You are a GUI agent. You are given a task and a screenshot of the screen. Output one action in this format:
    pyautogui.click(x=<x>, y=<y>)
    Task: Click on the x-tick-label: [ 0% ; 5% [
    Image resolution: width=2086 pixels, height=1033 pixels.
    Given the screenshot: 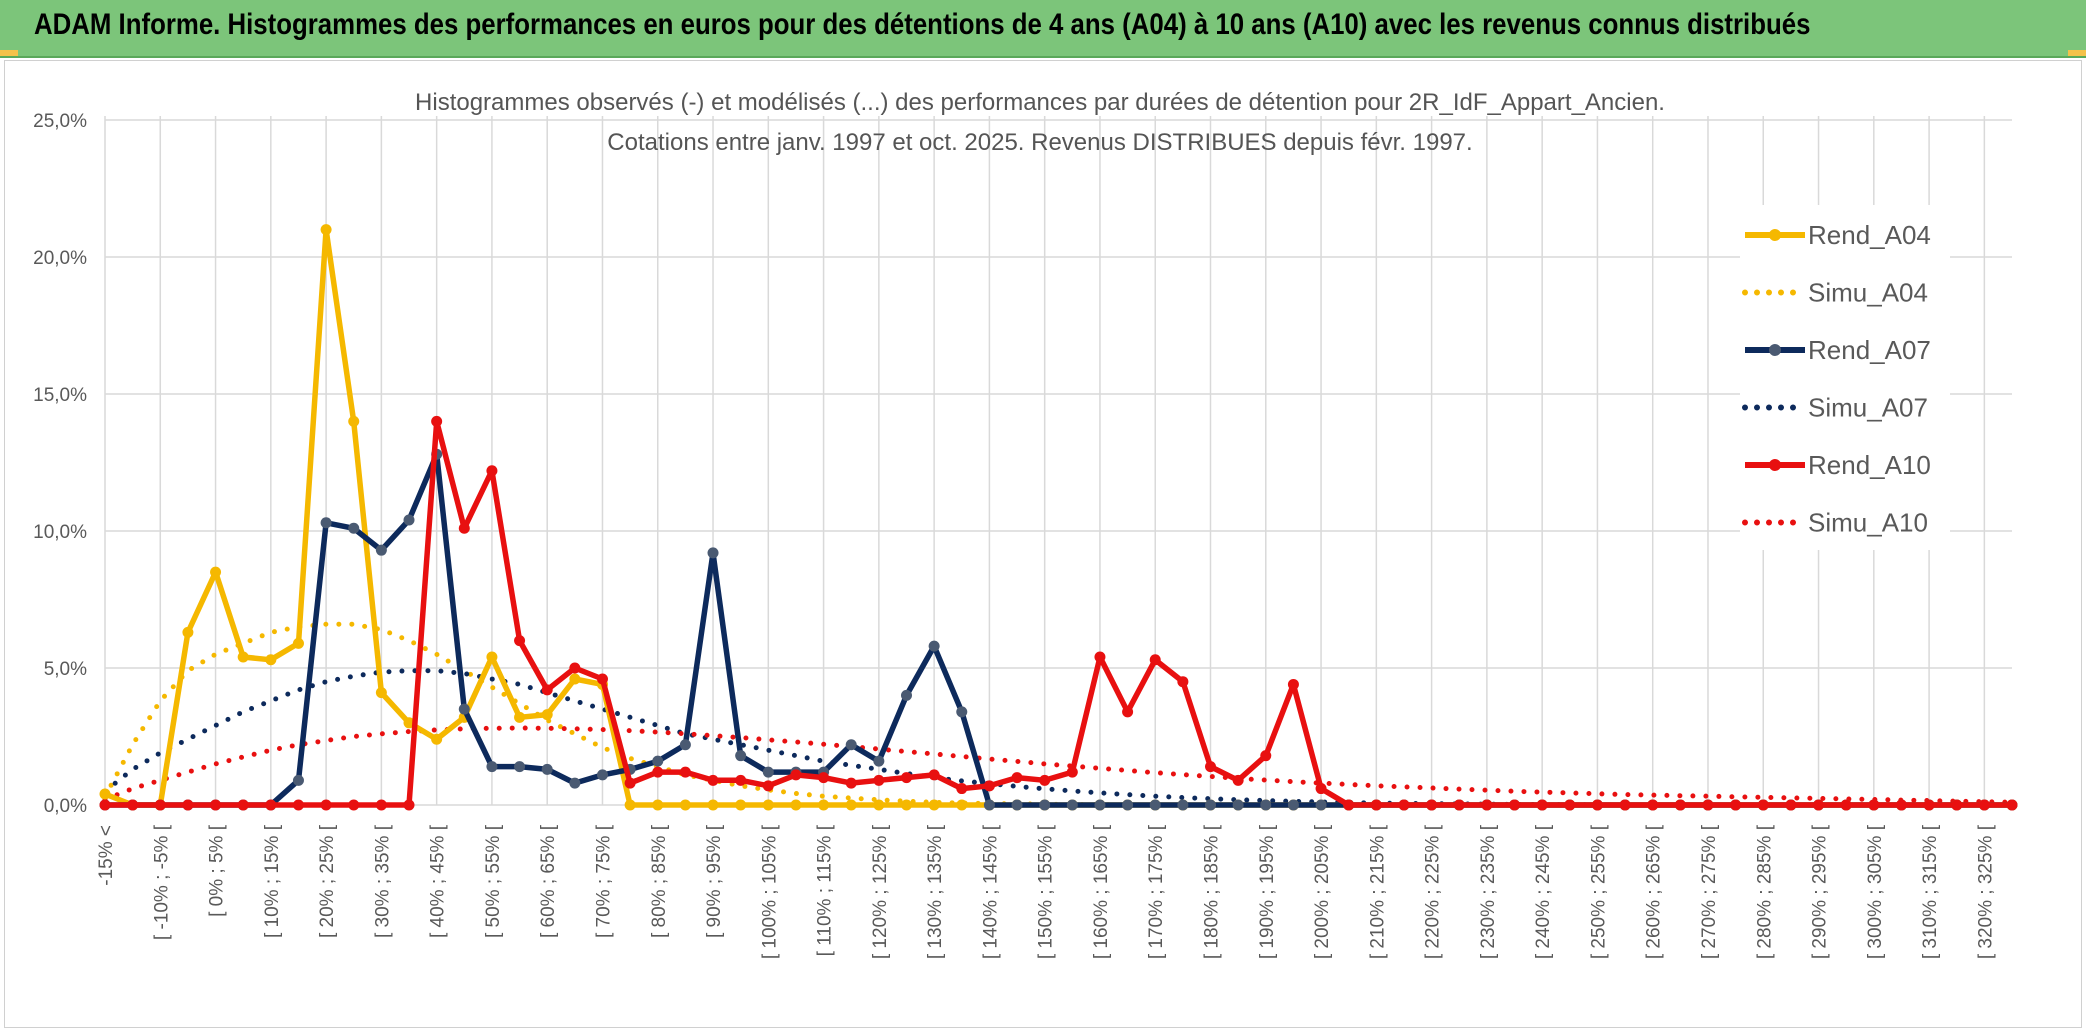 What is the action you would take?
    pyautogui.click(x=217, y=870)
    